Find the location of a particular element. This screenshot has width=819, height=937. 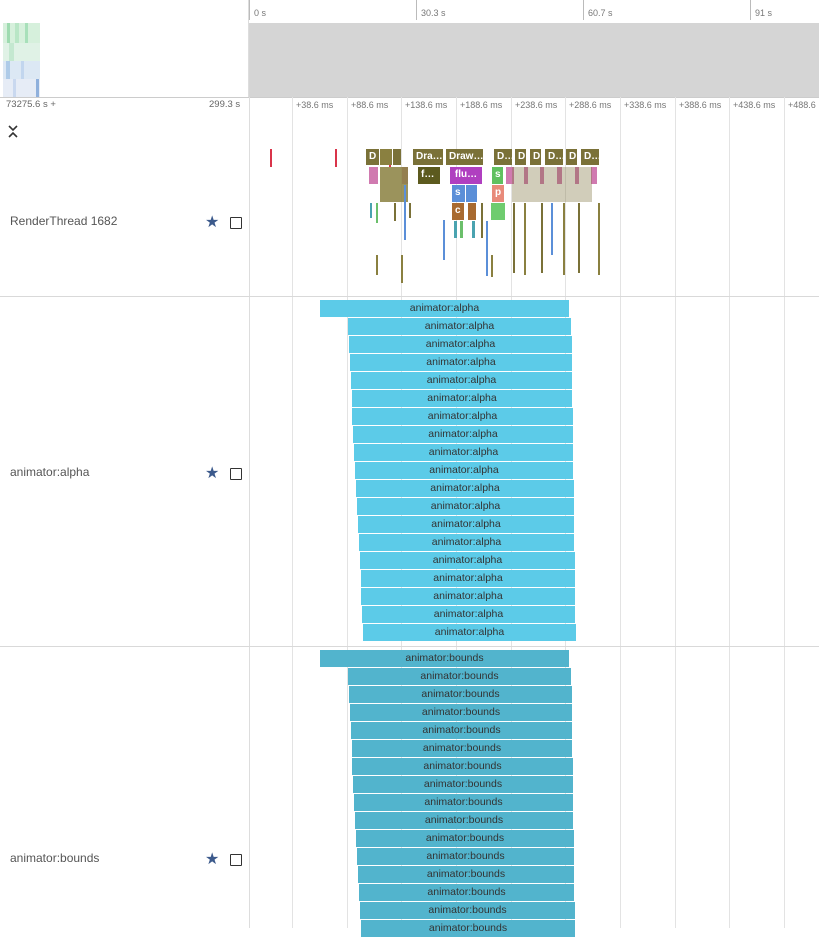

render-slice: p is located at coordinates (498, 193).